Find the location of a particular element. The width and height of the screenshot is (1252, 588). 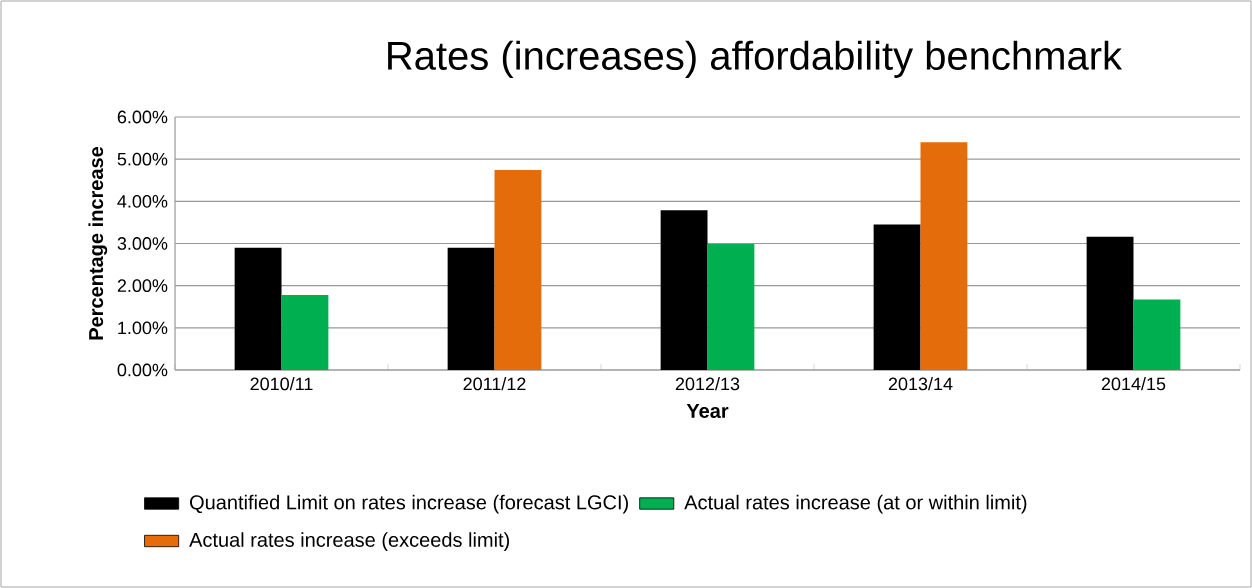

chart-title: Rates (increases) affordability benchmark is located at coordinates (755, 59).